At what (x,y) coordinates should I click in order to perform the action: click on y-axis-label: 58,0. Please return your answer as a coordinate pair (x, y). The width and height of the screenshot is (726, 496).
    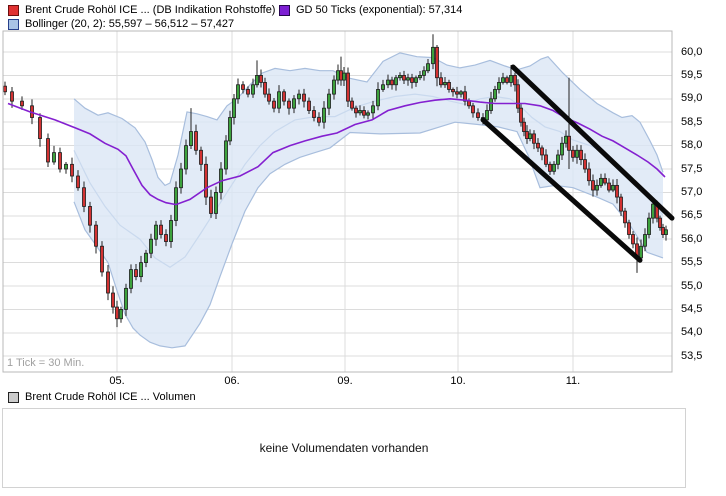
    Looking at the image, I should click on (692, 145).